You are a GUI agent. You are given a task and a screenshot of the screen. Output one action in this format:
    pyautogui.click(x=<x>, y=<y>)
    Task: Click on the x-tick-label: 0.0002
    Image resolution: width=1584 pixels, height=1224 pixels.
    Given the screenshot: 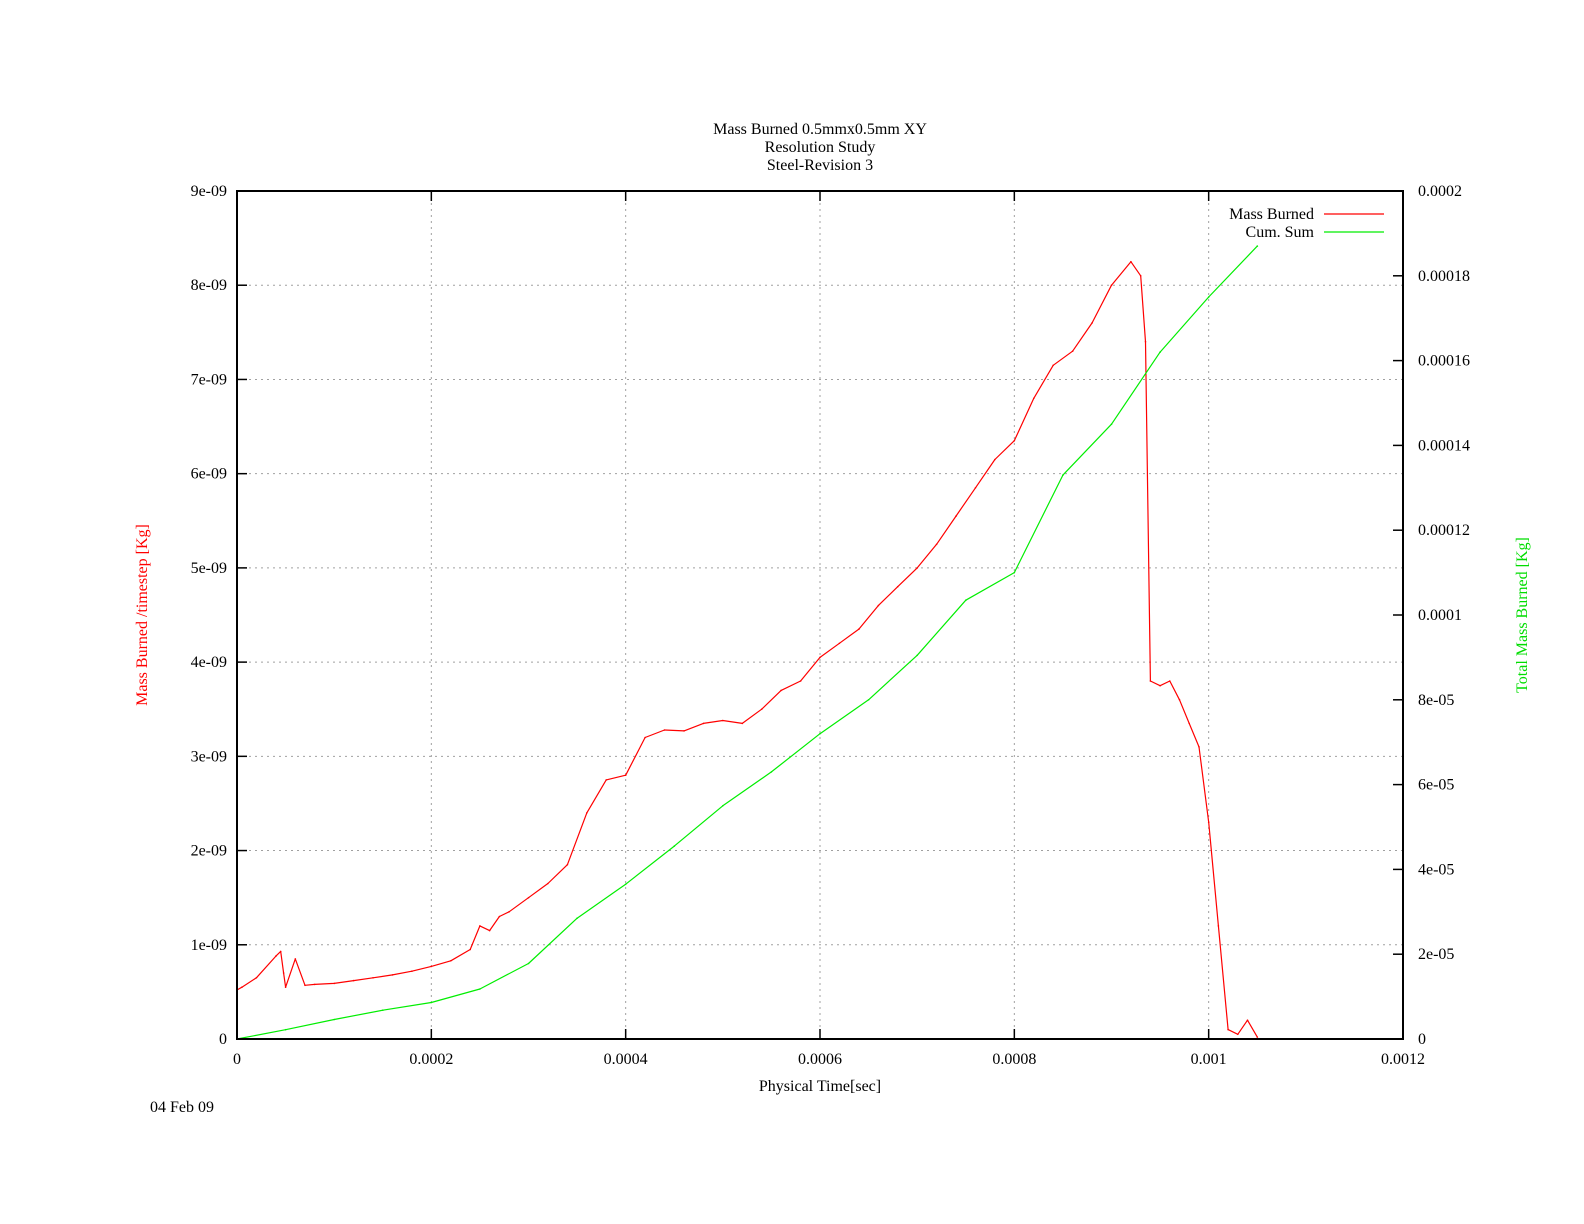 What is the action you would take?
    pyautogui.click(x=431, y=1059)
    